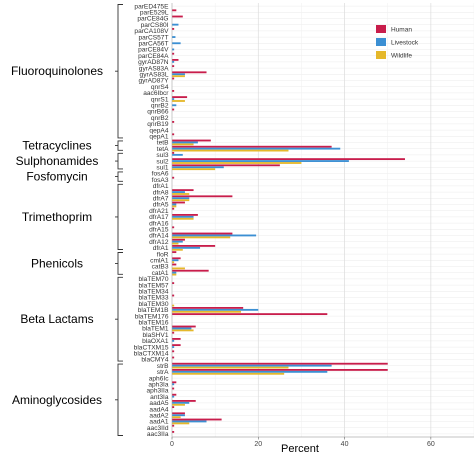  I want to click on gene-label: parCE84V, so click(153, 50).